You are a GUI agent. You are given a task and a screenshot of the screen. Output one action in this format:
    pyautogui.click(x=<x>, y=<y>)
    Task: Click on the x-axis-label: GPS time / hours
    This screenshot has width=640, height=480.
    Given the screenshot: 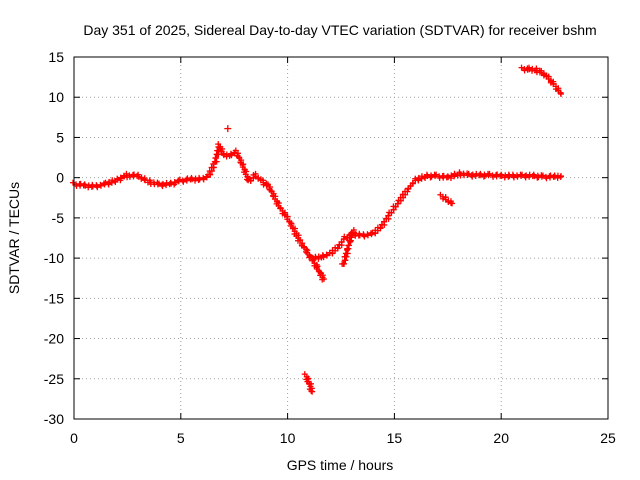 What is the action you would take?
    pyautogui.click(x=340, y=465)
    